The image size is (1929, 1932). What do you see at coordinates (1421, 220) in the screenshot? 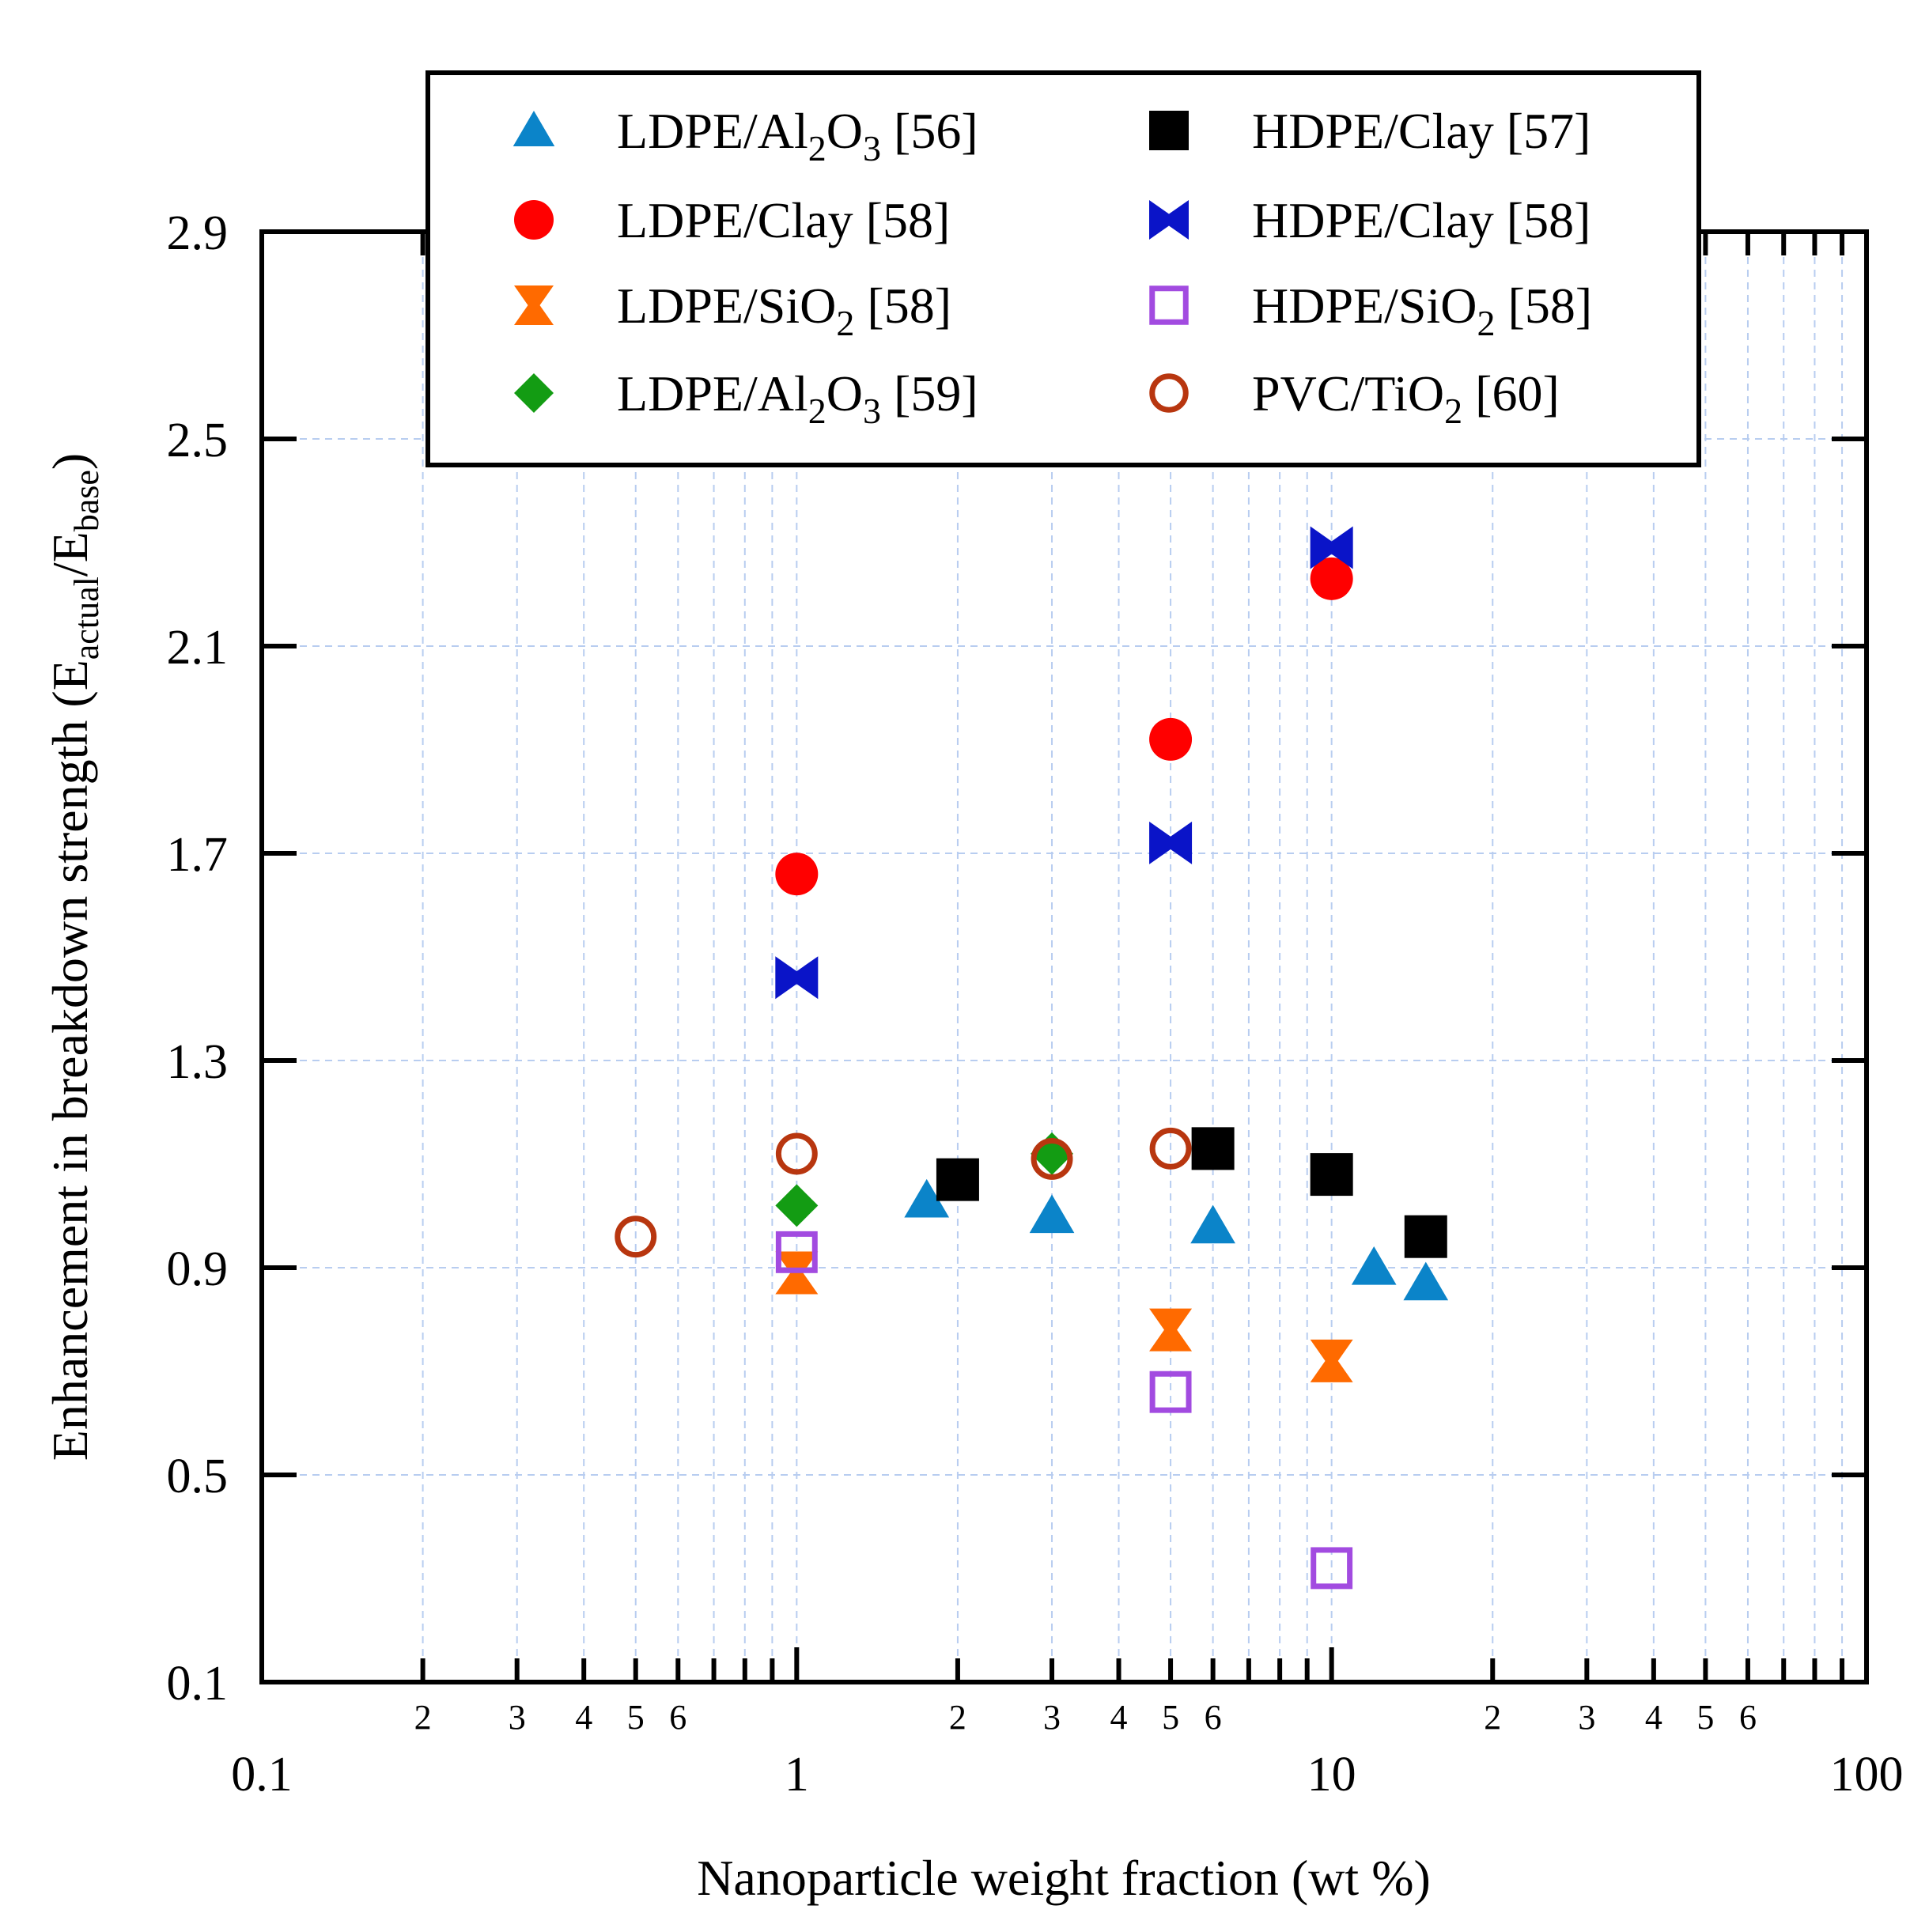
I see `legend-label: HDPE/Clay [58]` at bounding box center [1421, 220].